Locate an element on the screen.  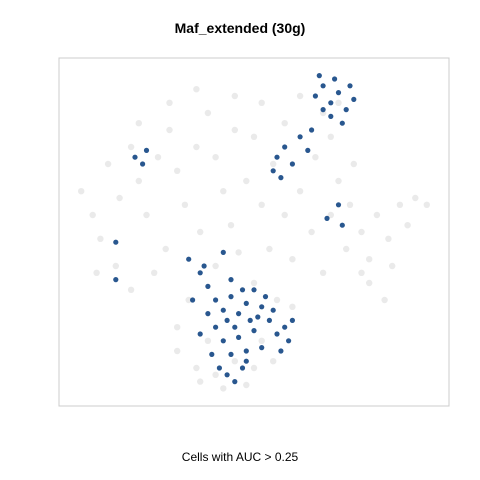
chart-title: Maf_extended (30g) is located at coordinates (240, 28).